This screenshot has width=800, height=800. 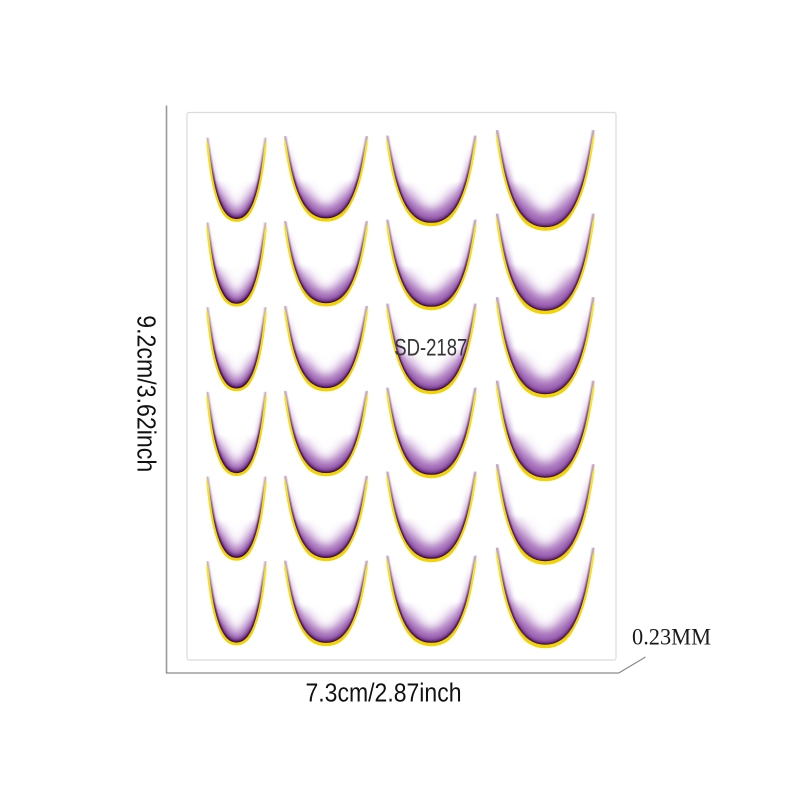 I want to click on svg-text: 7.3cm/2.87inch, so click(x=384, y=694).